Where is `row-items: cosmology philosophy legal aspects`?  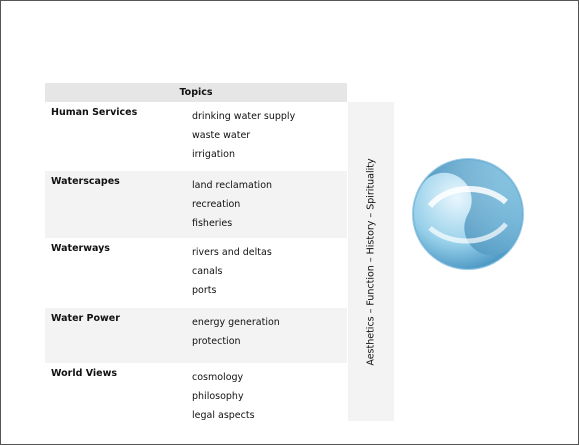
row-items: cosmology philosophy legal aspects is located at coordinates (267, 394).